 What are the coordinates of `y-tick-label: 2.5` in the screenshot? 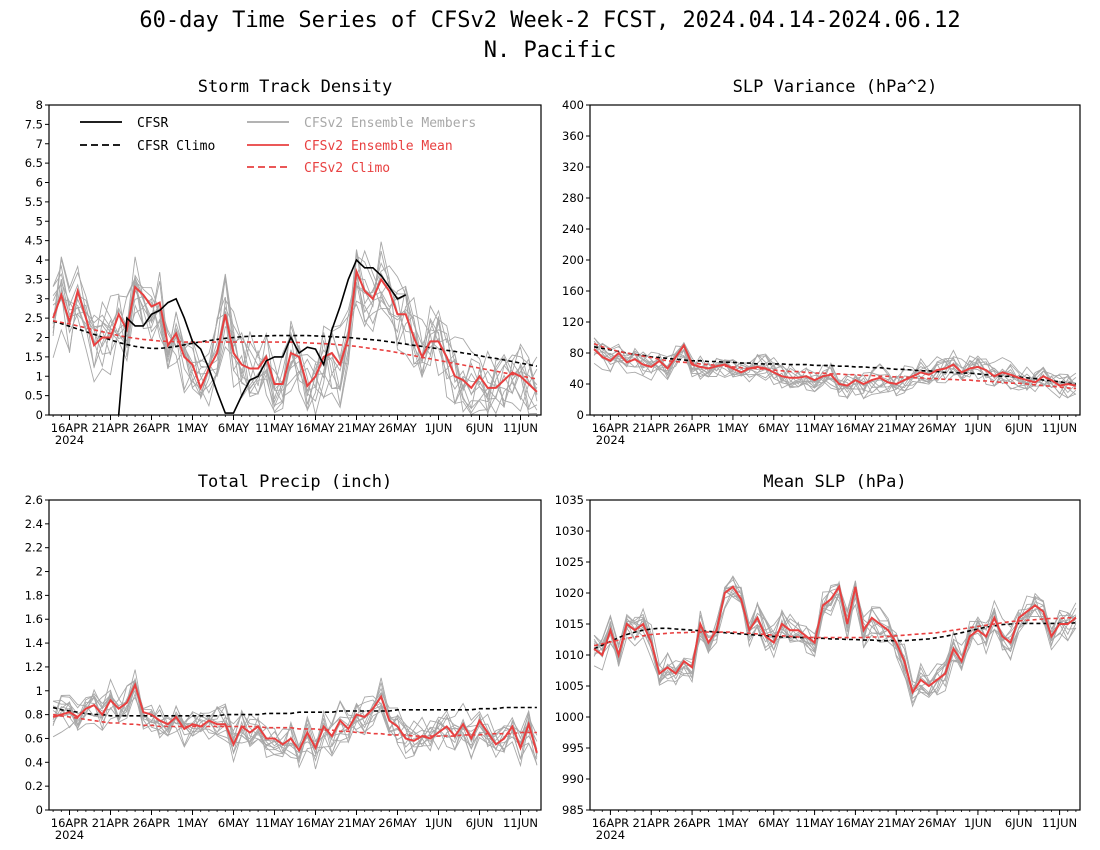 It's located at (34, 318).